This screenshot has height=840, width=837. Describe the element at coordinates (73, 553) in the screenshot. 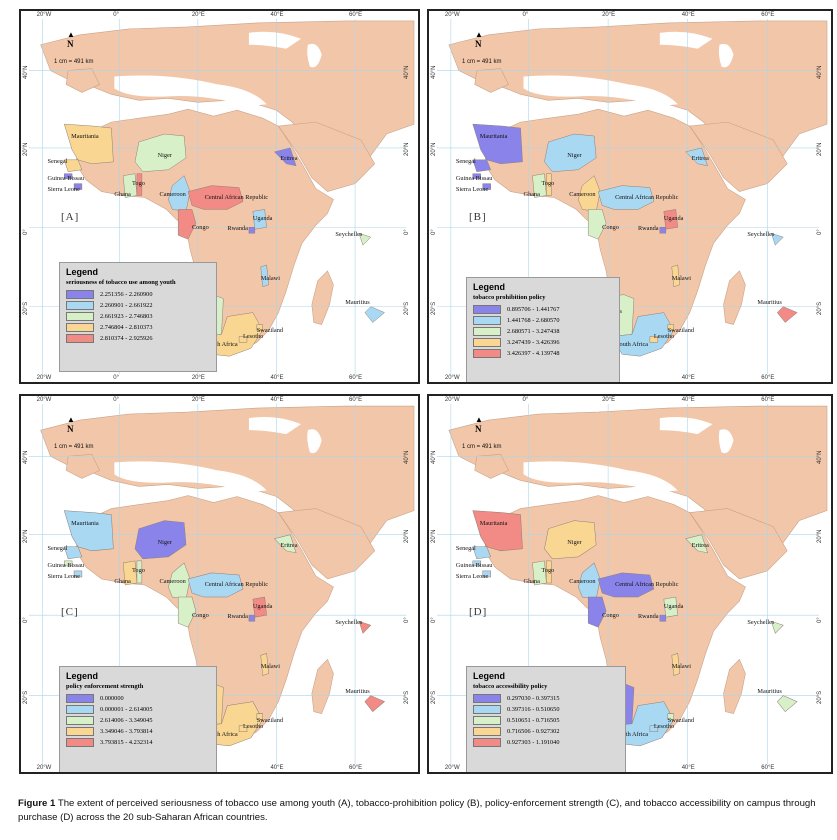

I see `country-region-senegal` at that location.